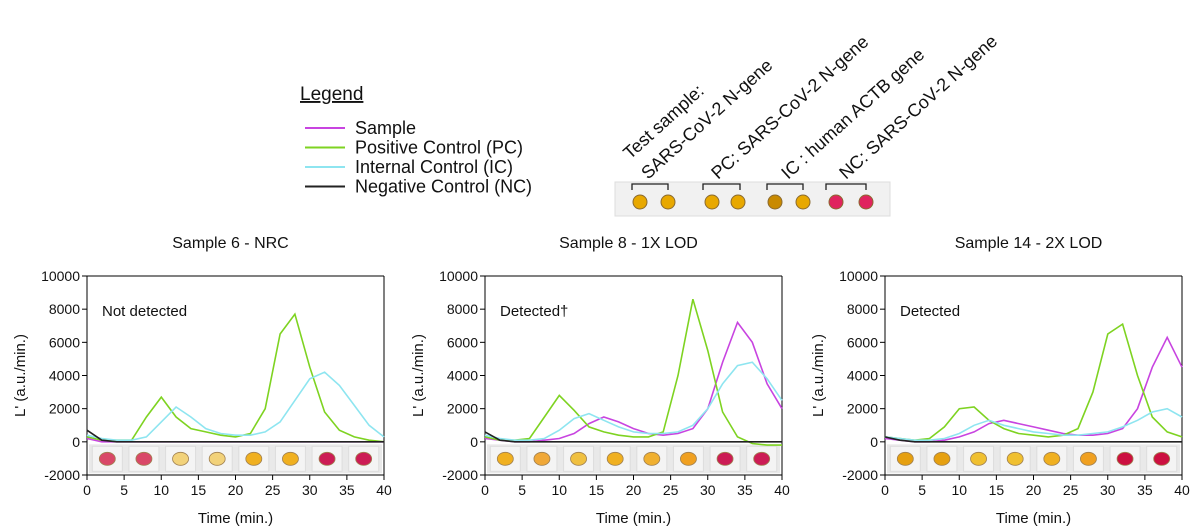 The image size is (1198, 527). What do you see at coordinates (671, 490) in the screenshot?
I see `x-tick-label: 25` at bounding box center [671, 490].